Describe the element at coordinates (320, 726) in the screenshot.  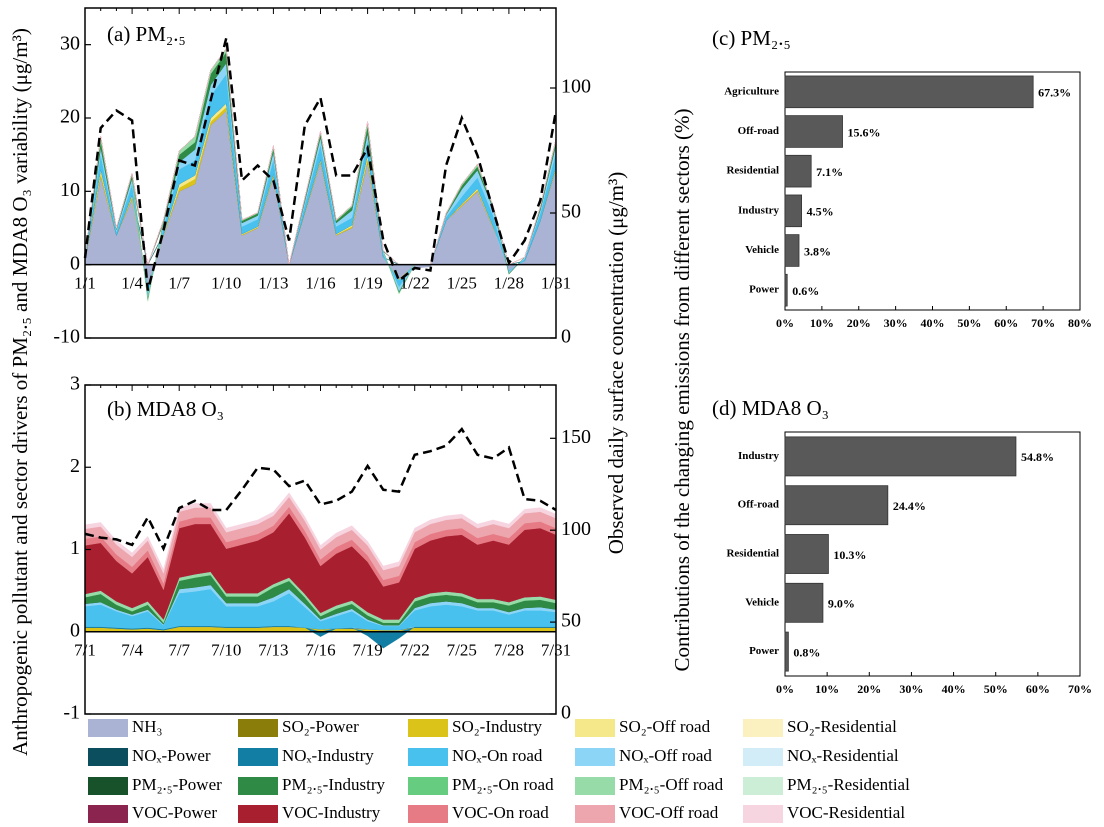
I see `legend-label: SO₂-Power` at that location.